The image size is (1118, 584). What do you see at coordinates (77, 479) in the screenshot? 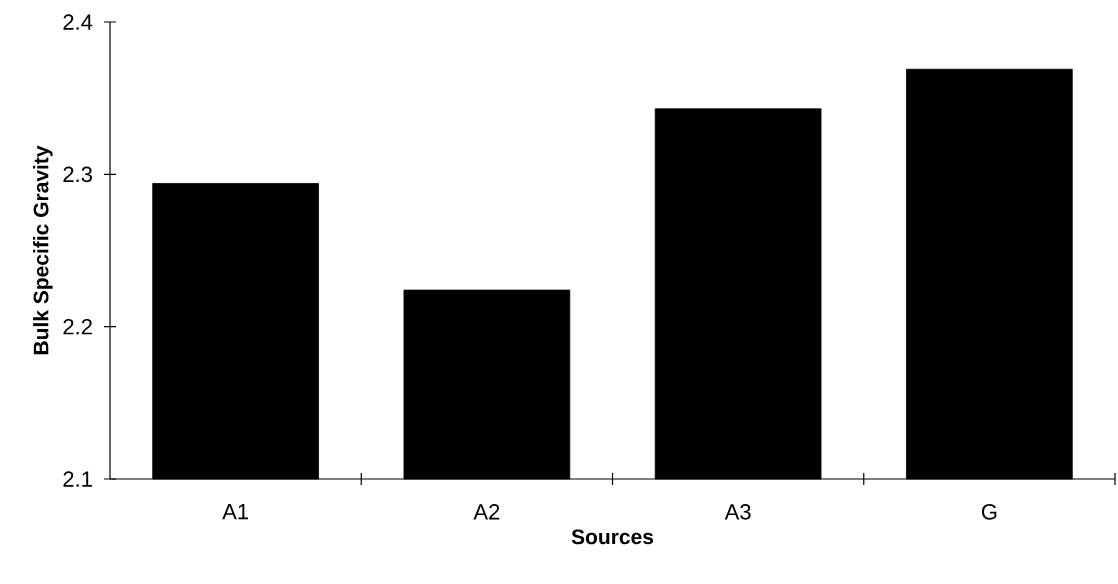
I see `y-tick-label: 2.1` at bounding box center [77, 479].